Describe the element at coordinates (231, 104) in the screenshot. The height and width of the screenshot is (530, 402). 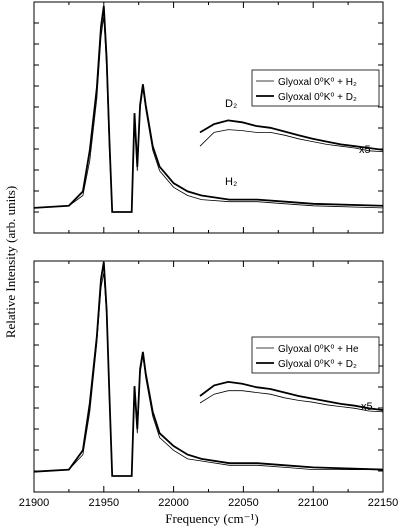
I see `inset-series-label: D₂` at that location.